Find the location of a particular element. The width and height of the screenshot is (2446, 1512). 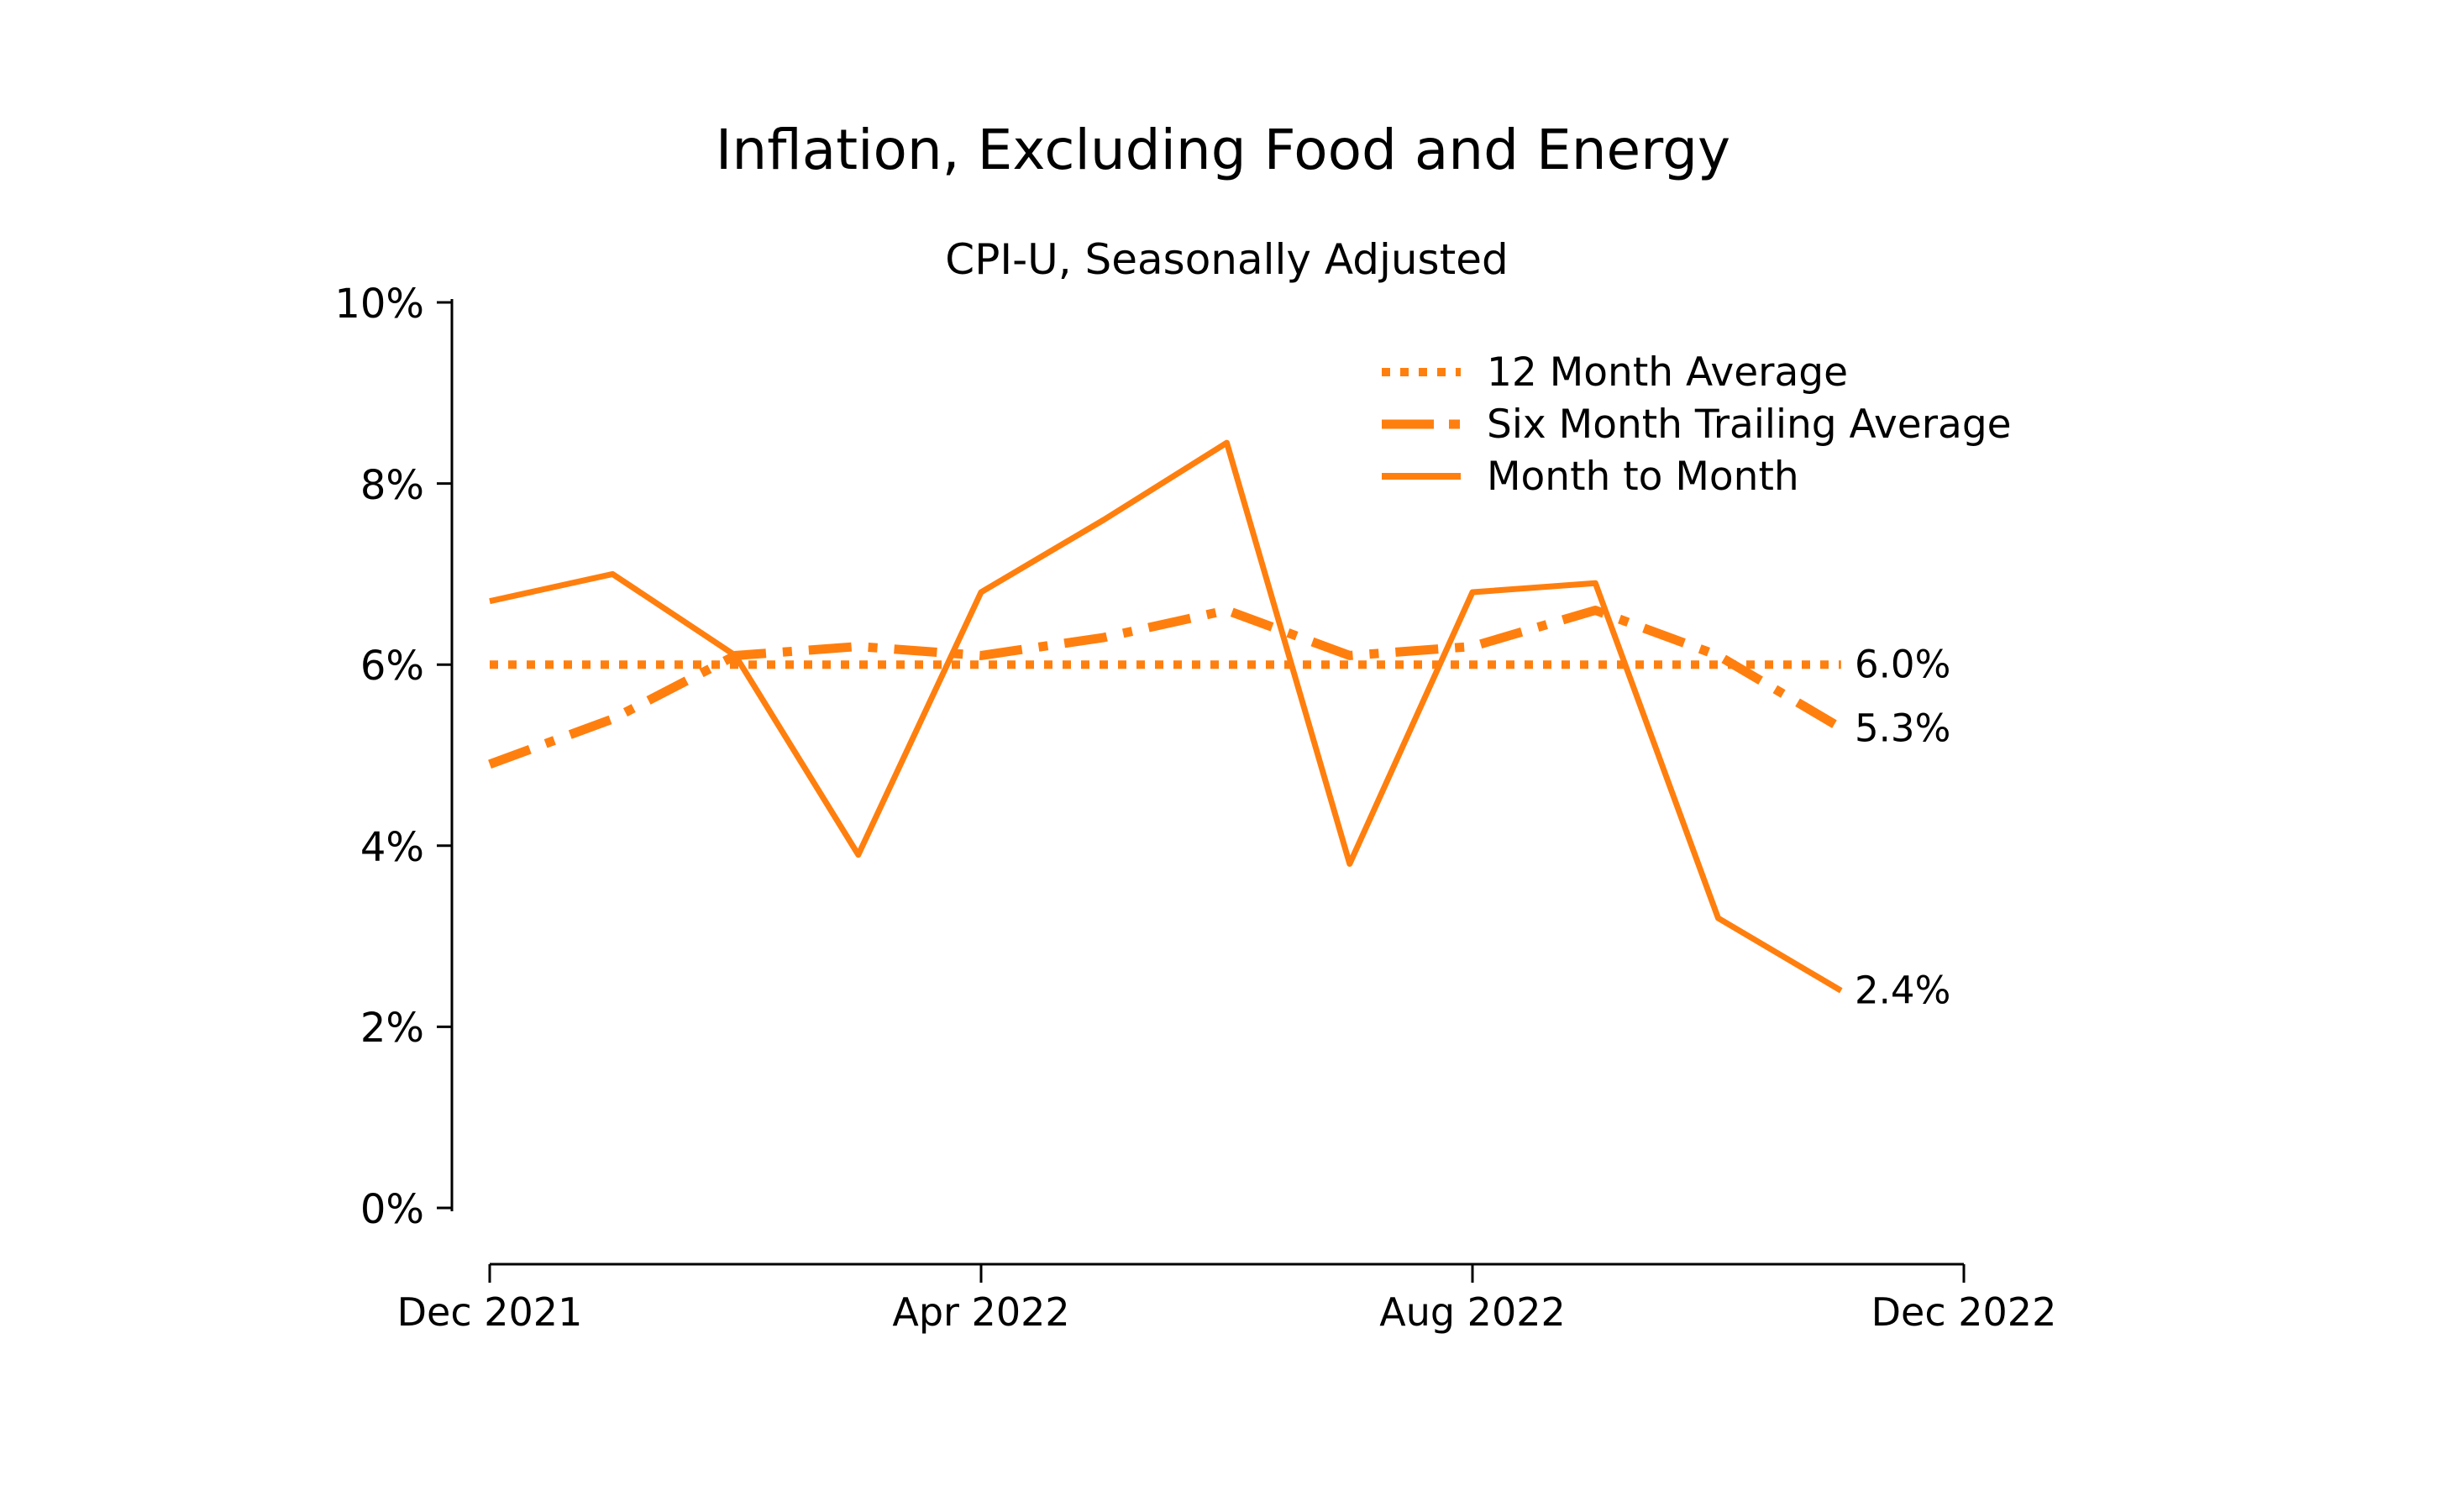

legend-item-six-month-trailing-average: Six Month Trailing Average is located at coordinates (1697, 424).